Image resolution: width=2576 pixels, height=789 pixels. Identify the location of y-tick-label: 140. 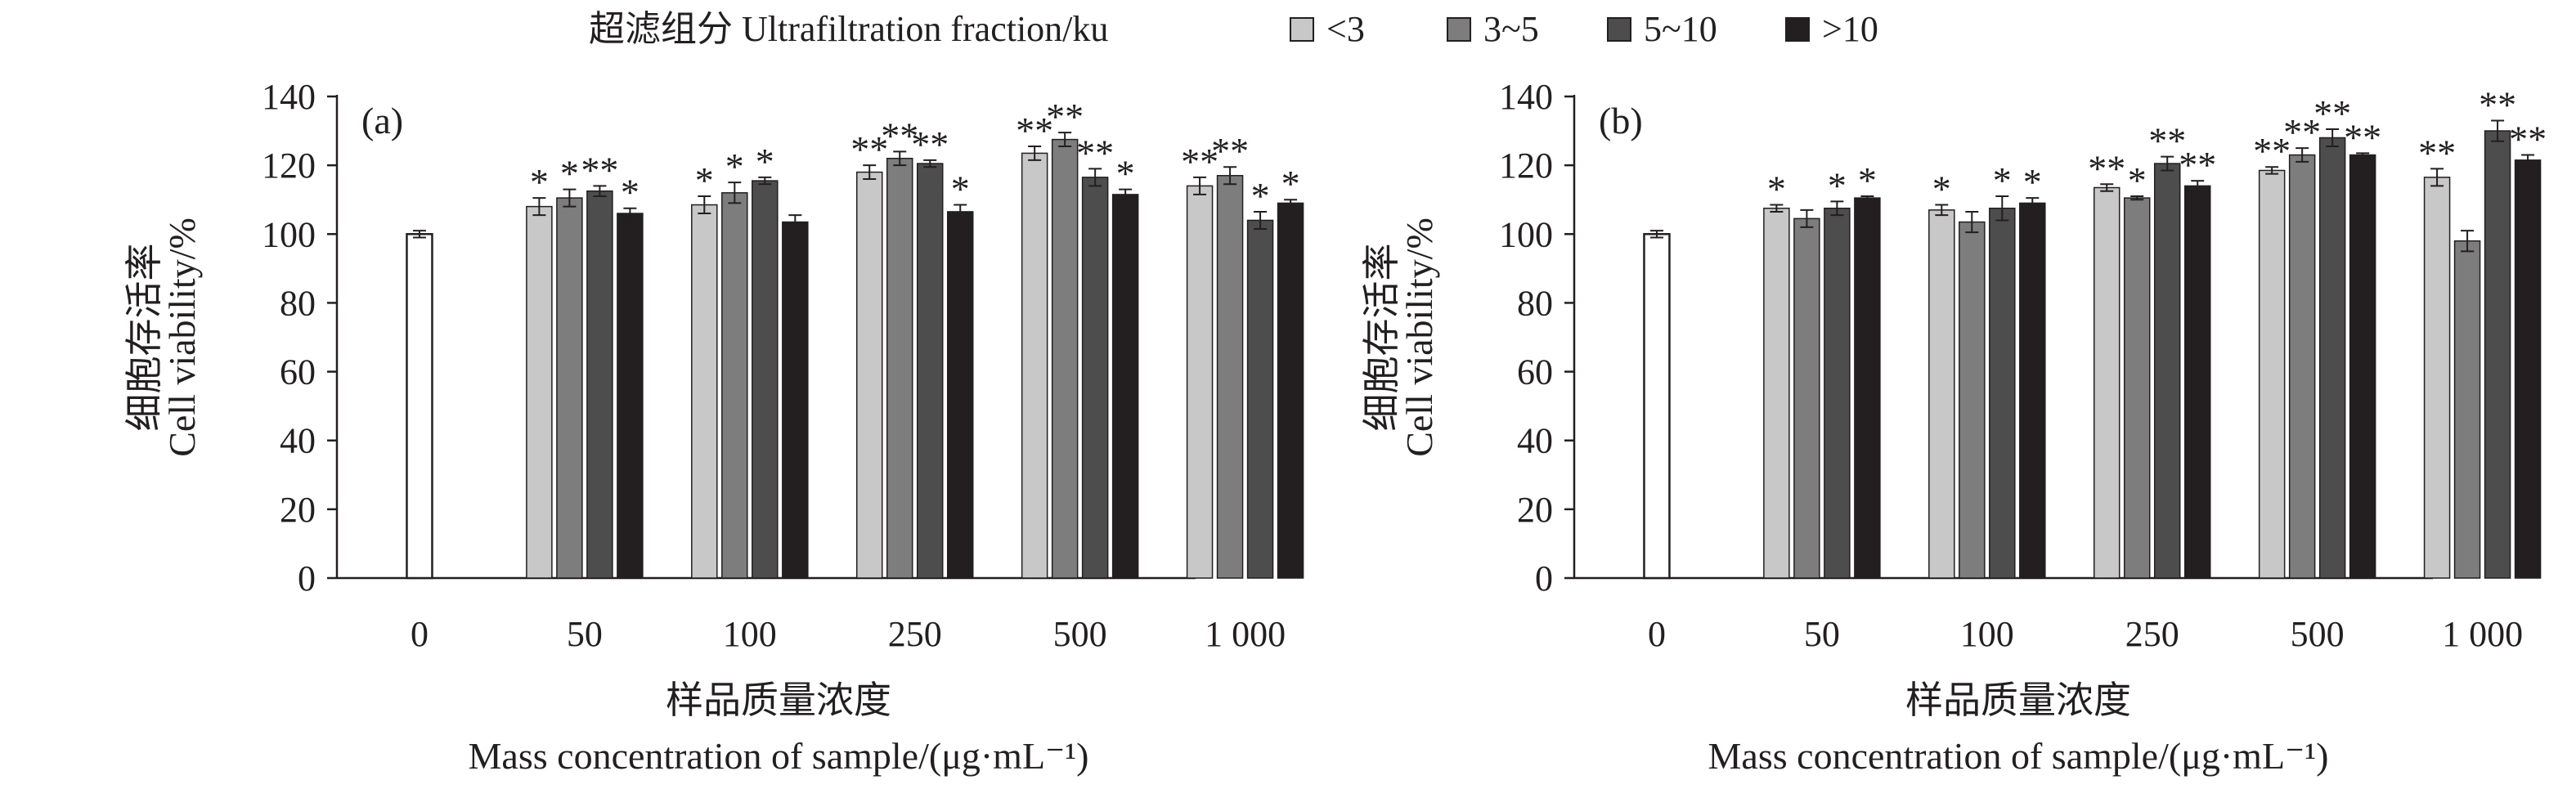
(1526, 97).